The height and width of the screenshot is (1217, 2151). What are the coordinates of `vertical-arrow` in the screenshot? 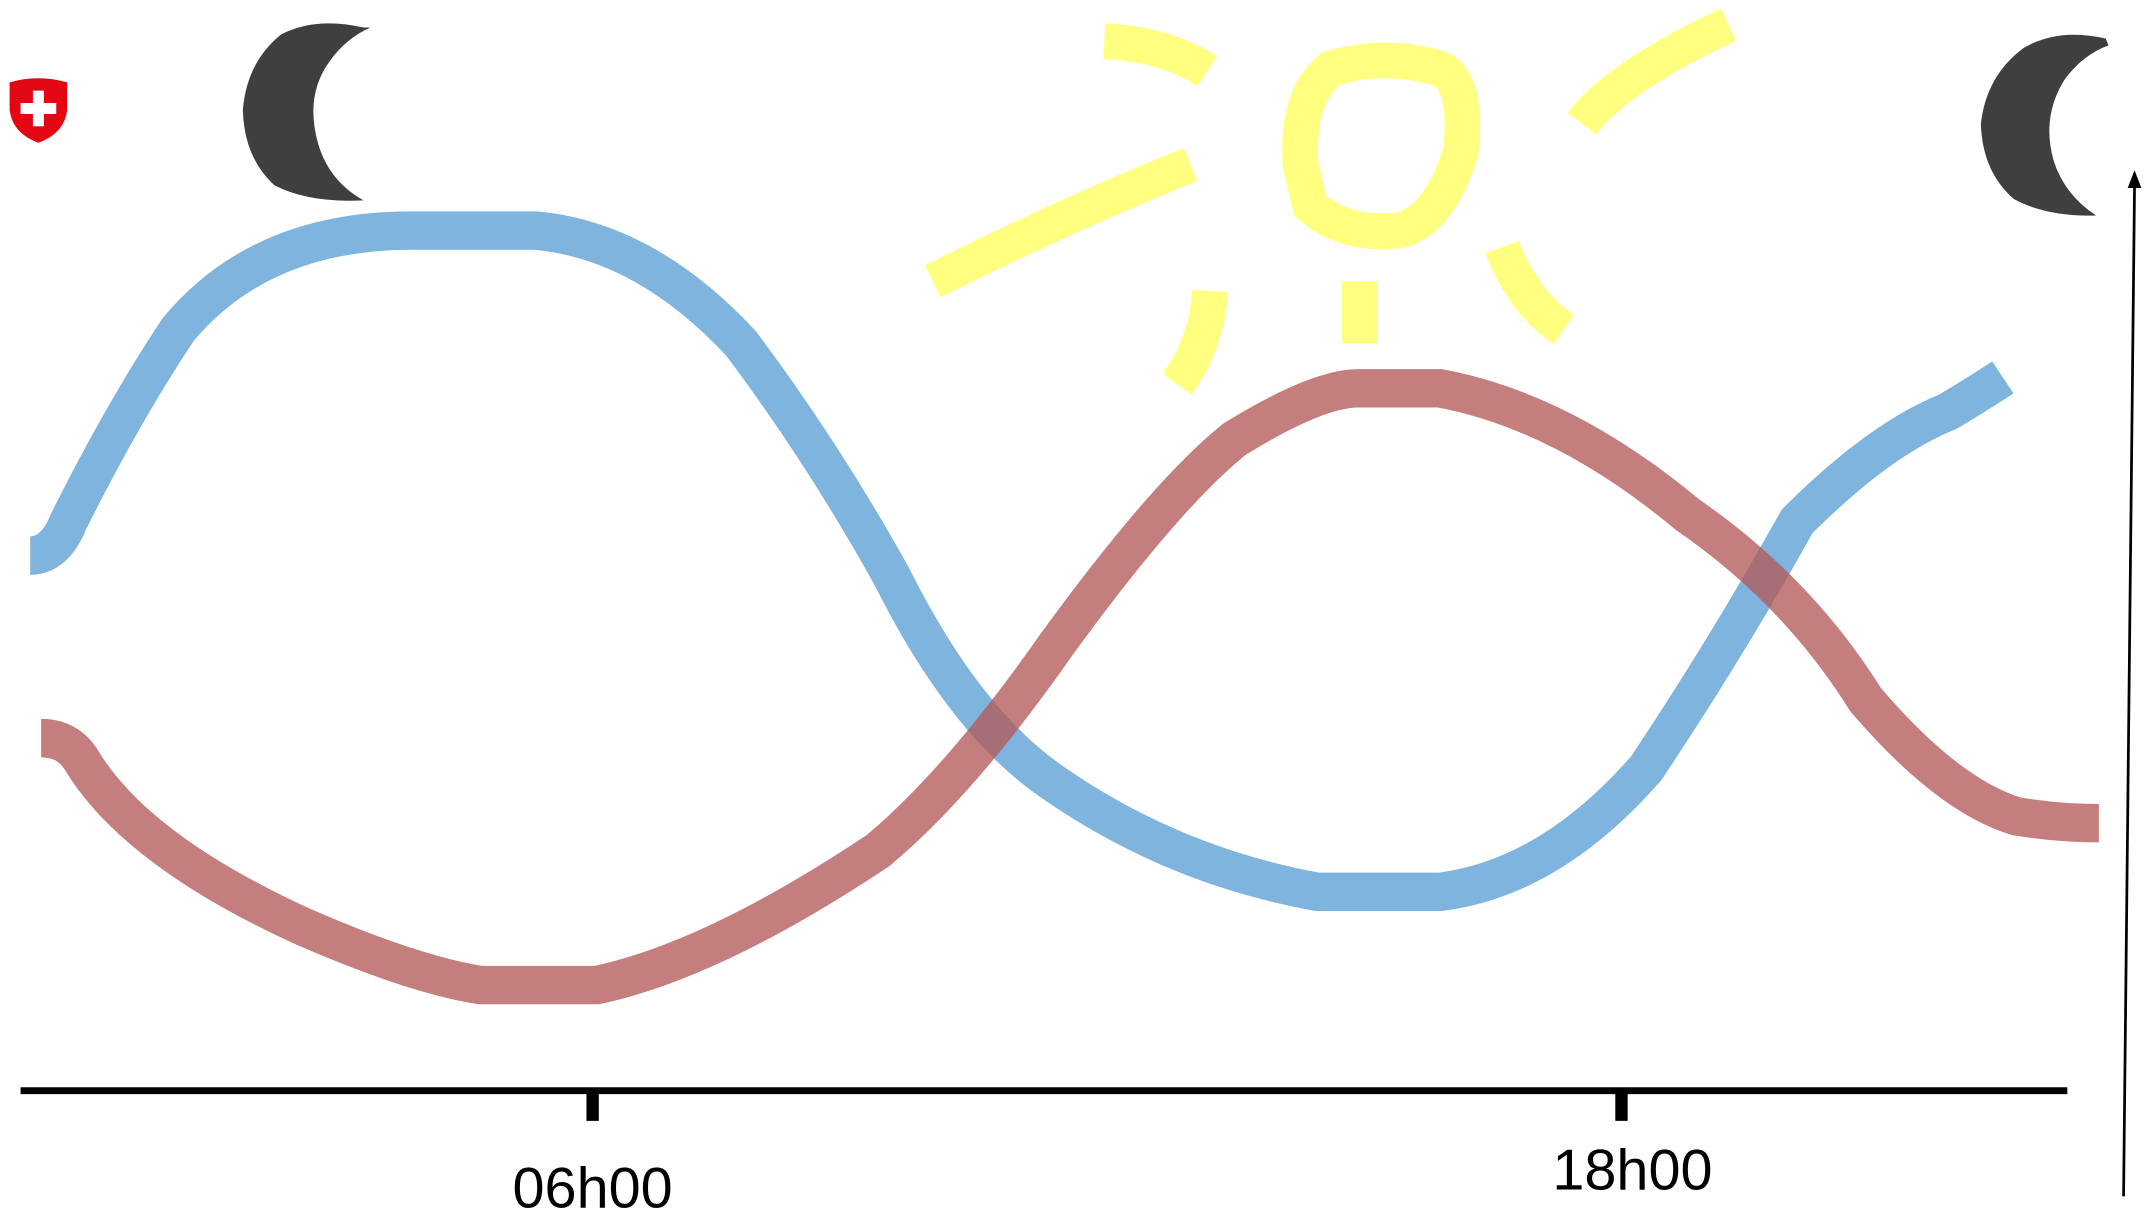 It's located at (2132, 683).